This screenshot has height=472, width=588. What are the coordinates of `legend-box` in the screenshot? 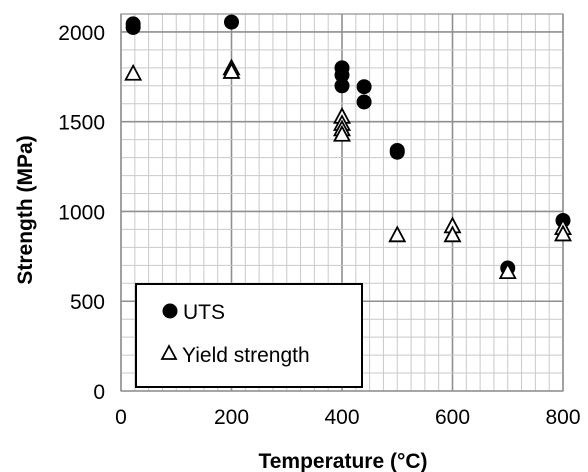 It's located at (249, 335).